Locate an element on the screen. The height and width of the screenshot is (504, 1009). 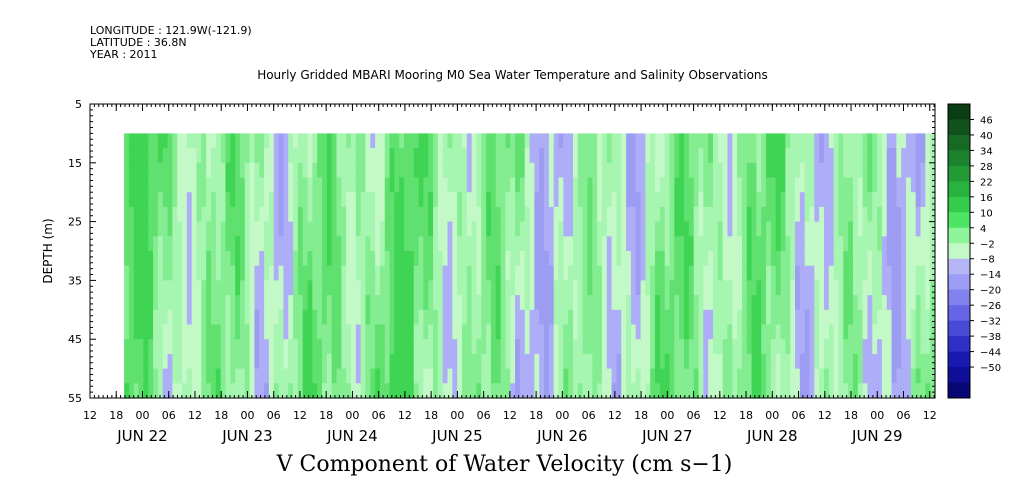
colorbar-swatch is located at coordinates (959, 344).